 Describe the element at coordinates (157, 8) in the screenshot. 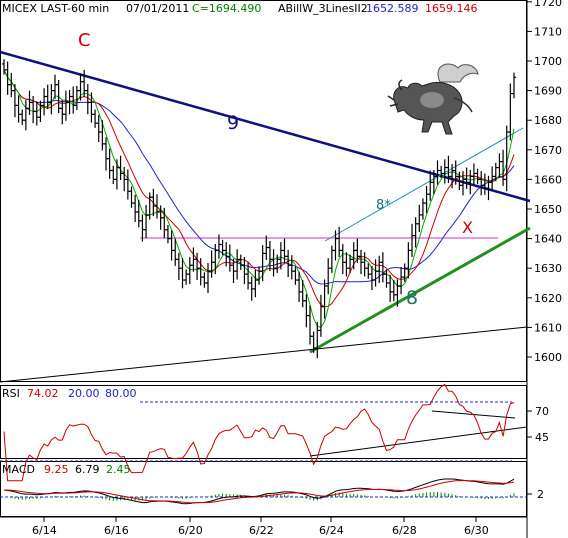

I see `date-label: 07/01/2011` at that location.